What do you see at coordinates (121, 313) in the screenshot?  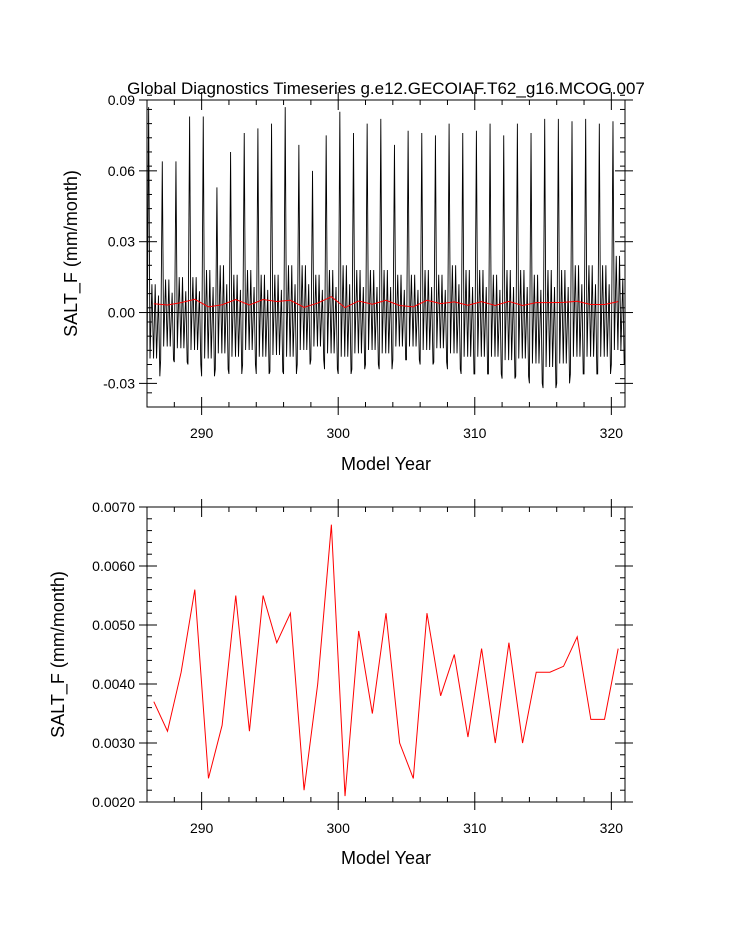 I see `y-tick-label: 0.00` at bounding box center [121, 313].